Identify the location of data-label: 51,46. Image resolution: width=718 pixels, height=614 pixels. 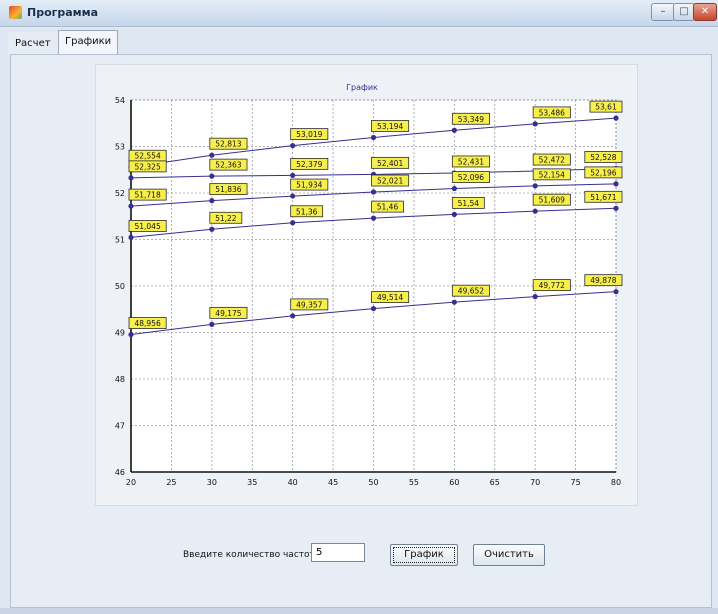
(387, 206).